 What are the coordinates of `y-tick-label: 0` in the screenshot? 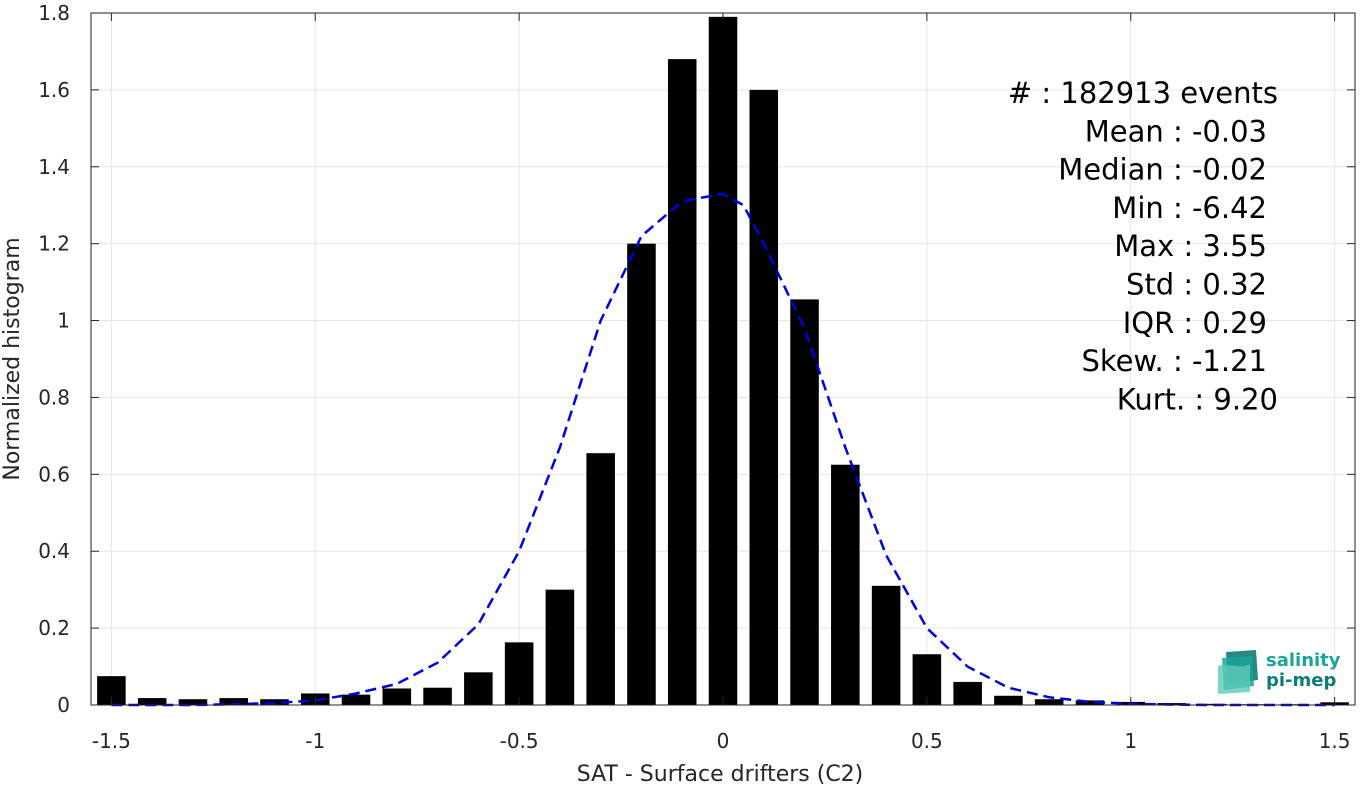 It's located at (63, 705).